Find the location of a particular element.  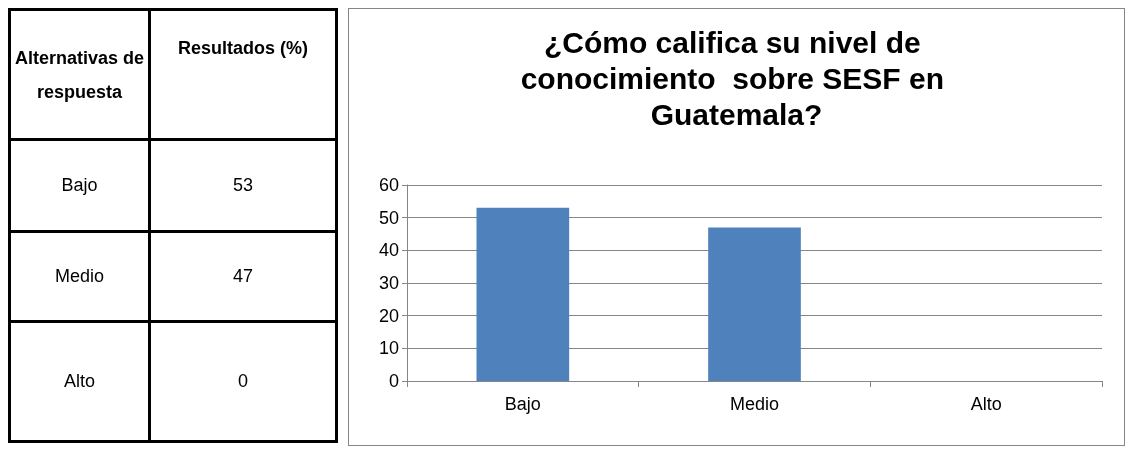

text: Alternativas de respuesta is located at coordinates (79, 74).